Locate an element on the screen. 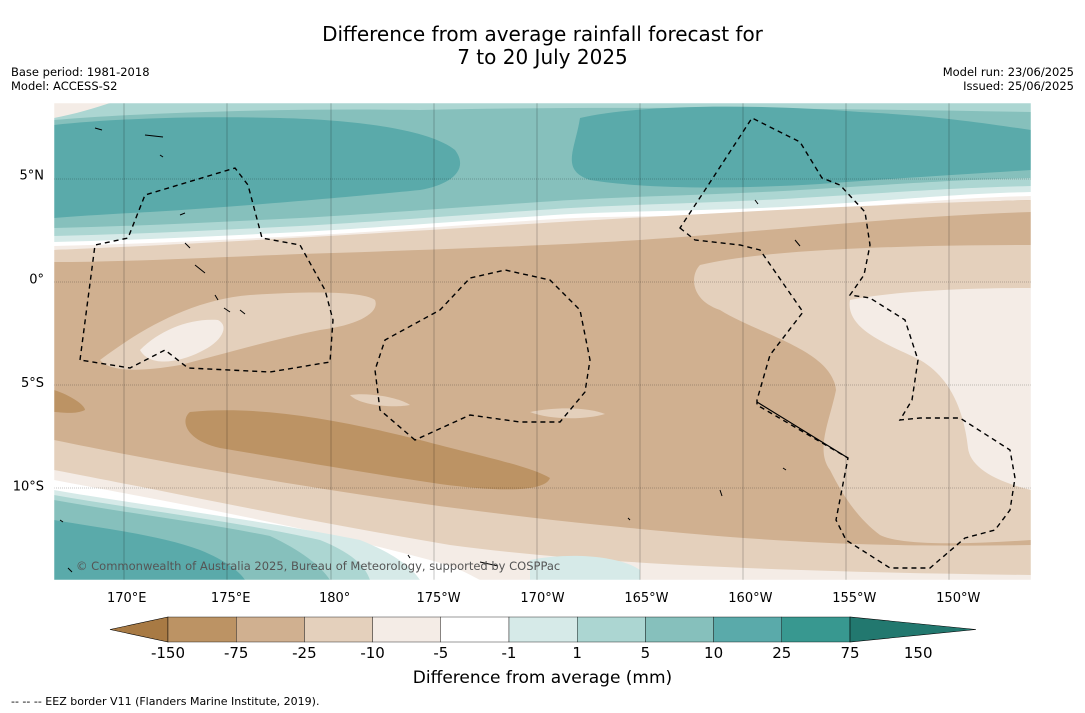  north-band-75mm-east is located at coordinates (801, 147).